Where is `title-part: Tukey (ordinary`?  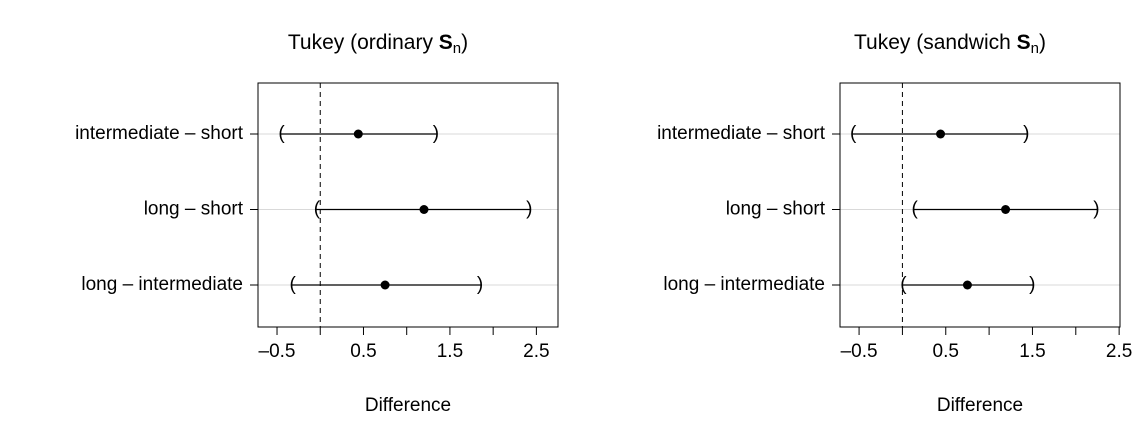 title-part: Tukey (ordinary is located at coordinates (363, 42).